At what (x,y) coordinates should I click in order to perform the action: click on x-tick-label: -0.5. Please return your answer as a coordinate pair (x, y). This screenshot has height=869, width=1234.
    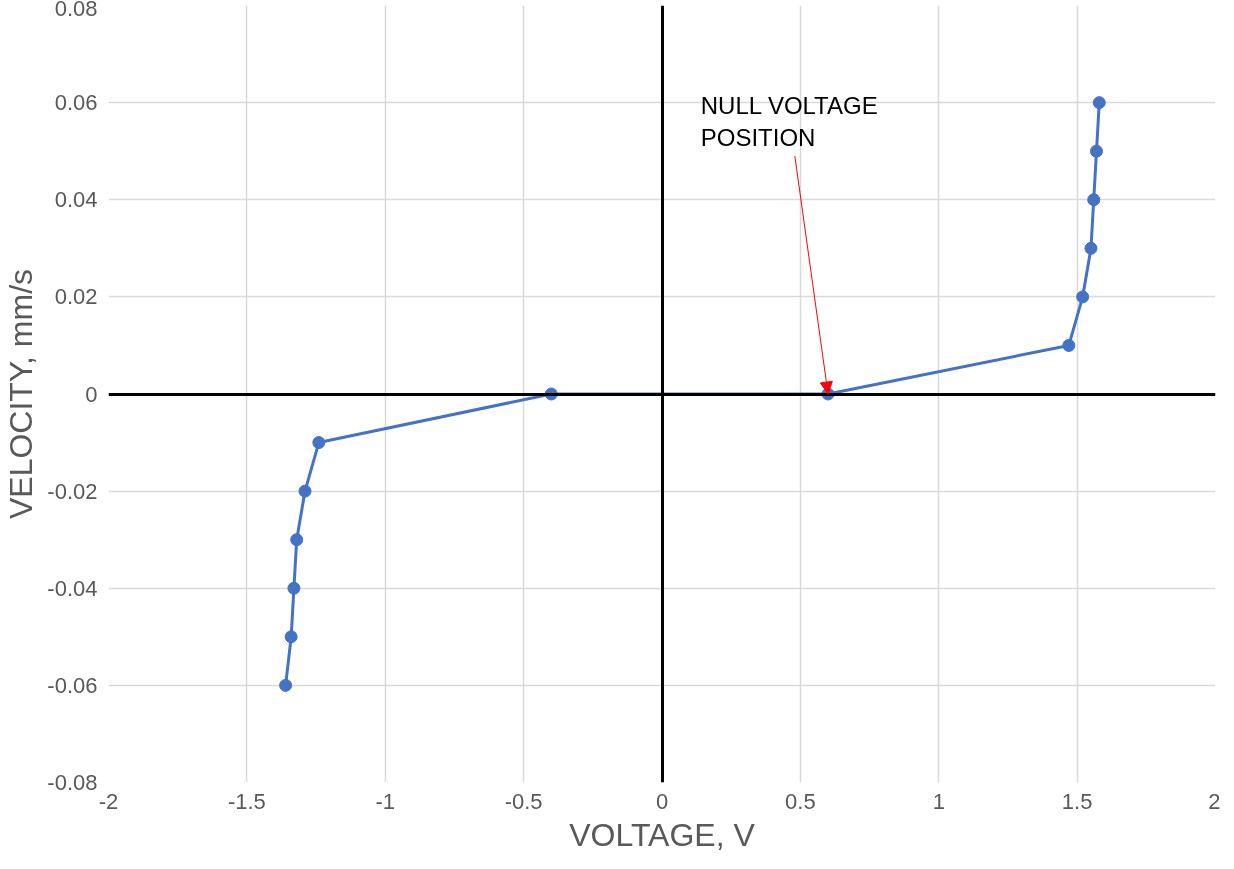
    Looking at the image, I should click on (523, 801).